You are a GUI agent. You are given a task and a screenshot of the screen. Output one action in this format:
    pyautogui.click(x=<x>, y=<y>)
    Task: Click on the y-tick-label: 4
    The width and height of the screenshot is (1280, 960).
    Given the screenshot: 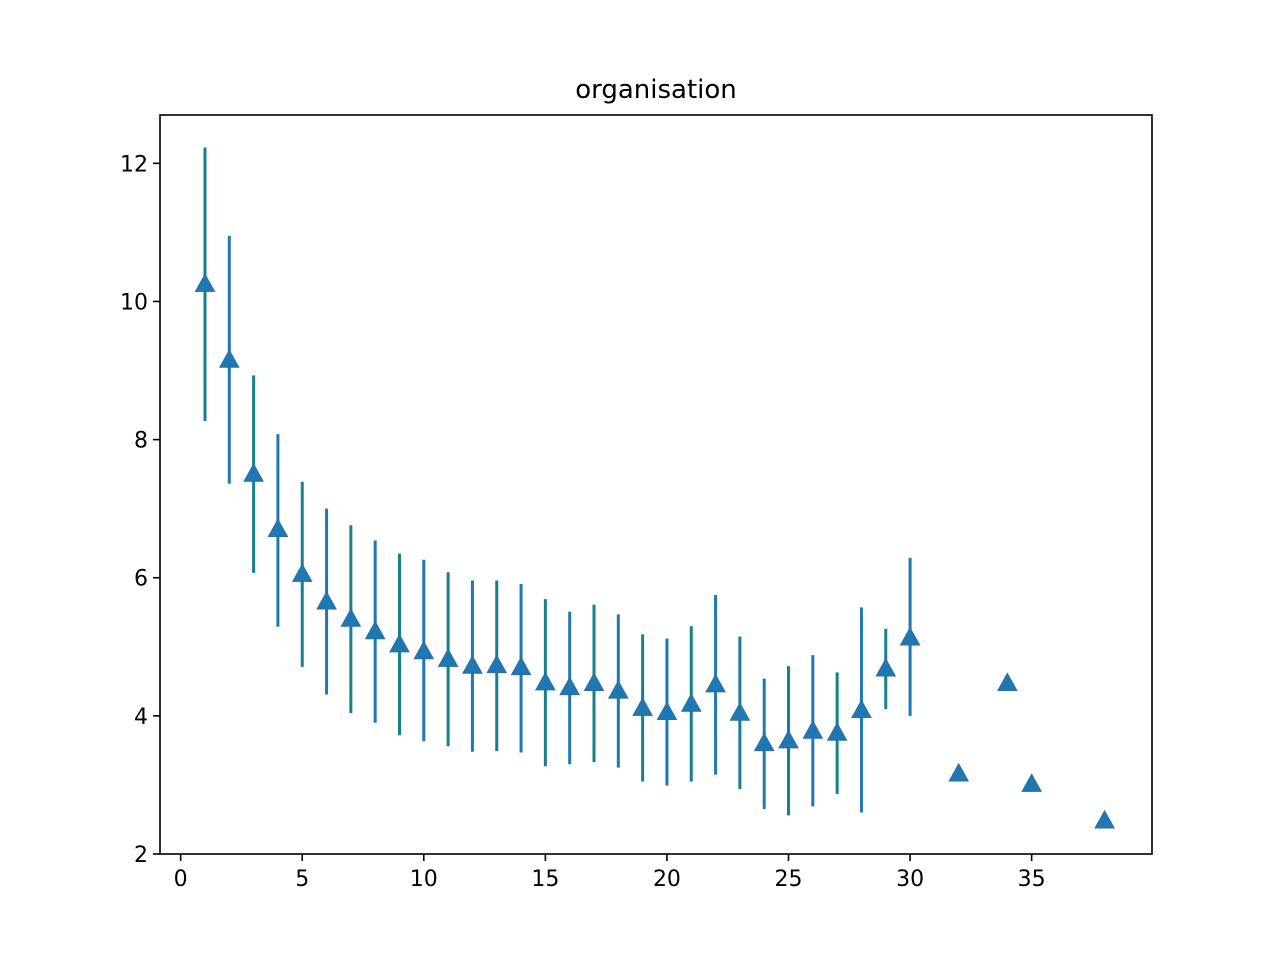 What is the action you would take?
    pyautogui.click(x=141, y=717)
    